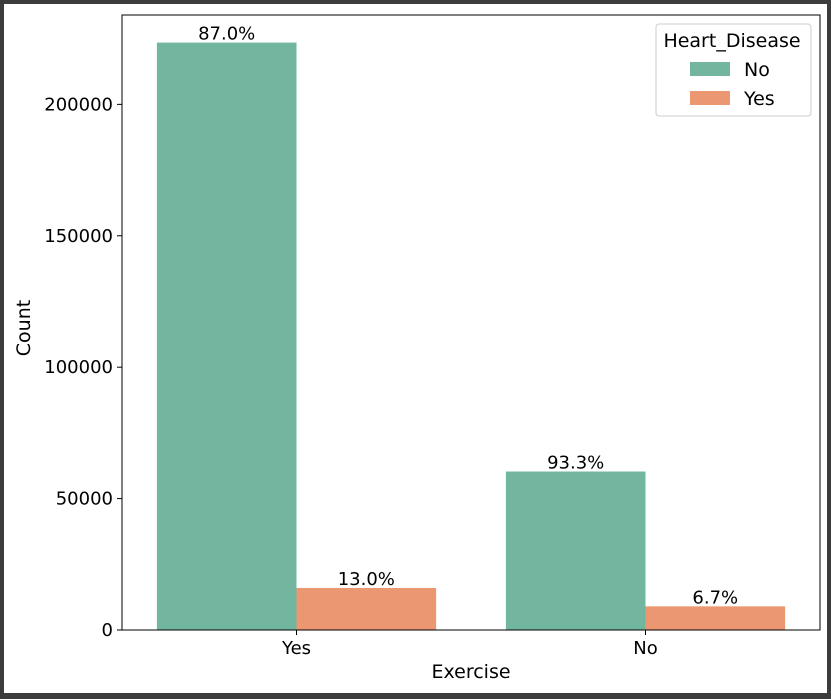 Image resolution: width=831 pixels, height=699 pixels. Describe the element at coordinates (645, 648) in the screenshot. I see `x-tick-label: No` at that location.